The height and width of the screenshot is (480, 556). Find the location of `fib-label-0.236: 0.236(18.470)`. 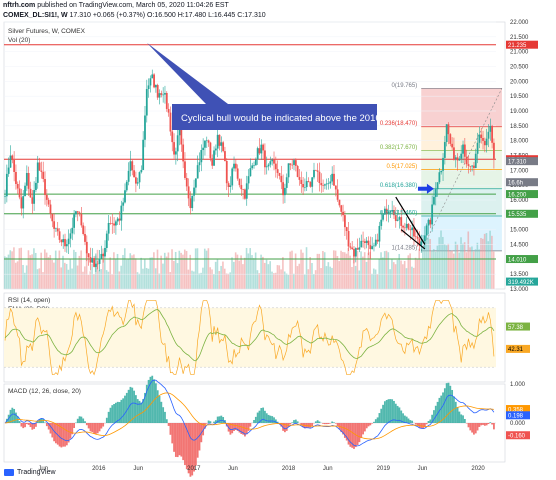

fib-label-0.236: 0.236(18.470) is located at coordinates (398, 124).